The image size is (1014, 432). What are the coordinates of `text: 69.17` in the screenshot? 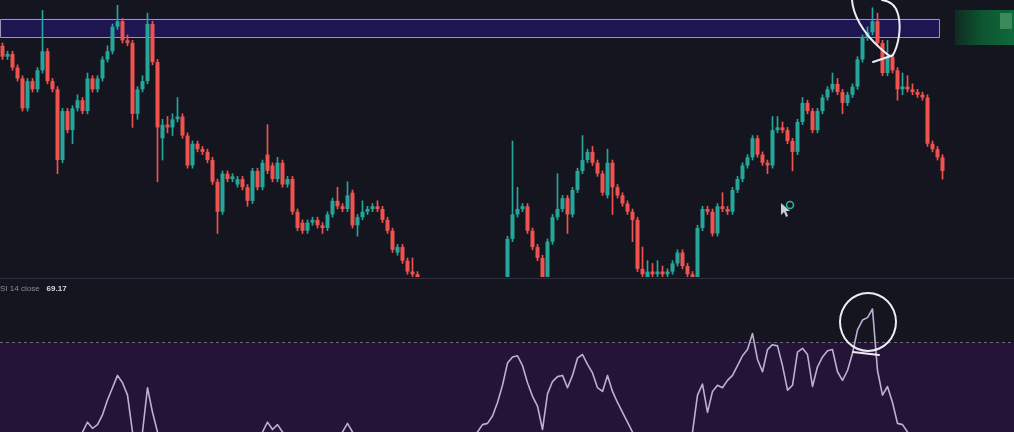 It's located at (56, 289).